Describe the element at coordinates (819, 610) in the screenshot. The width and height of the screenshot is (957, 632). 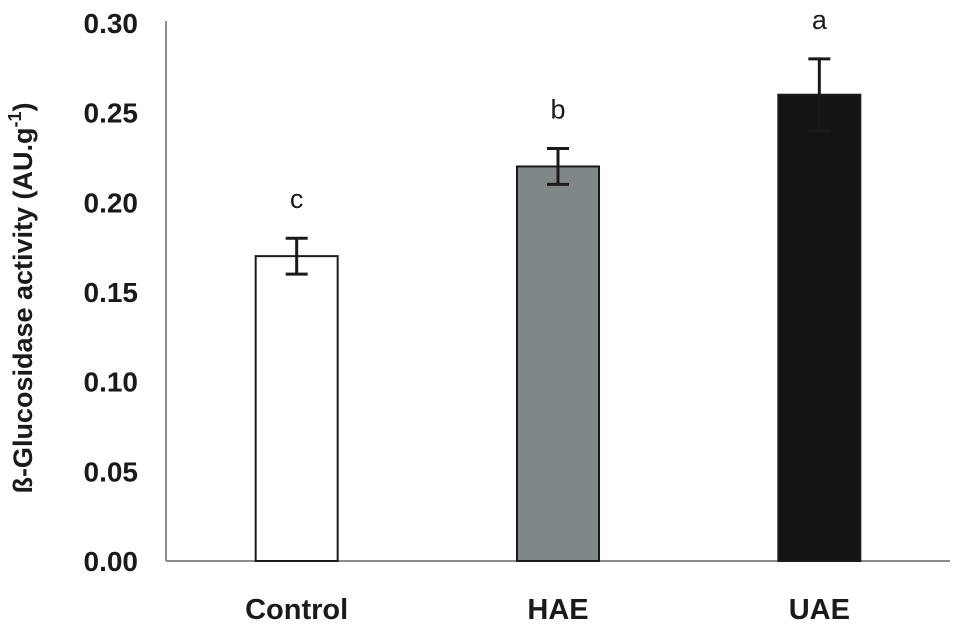
I see `x-category-label-uae: UAE` at that location.